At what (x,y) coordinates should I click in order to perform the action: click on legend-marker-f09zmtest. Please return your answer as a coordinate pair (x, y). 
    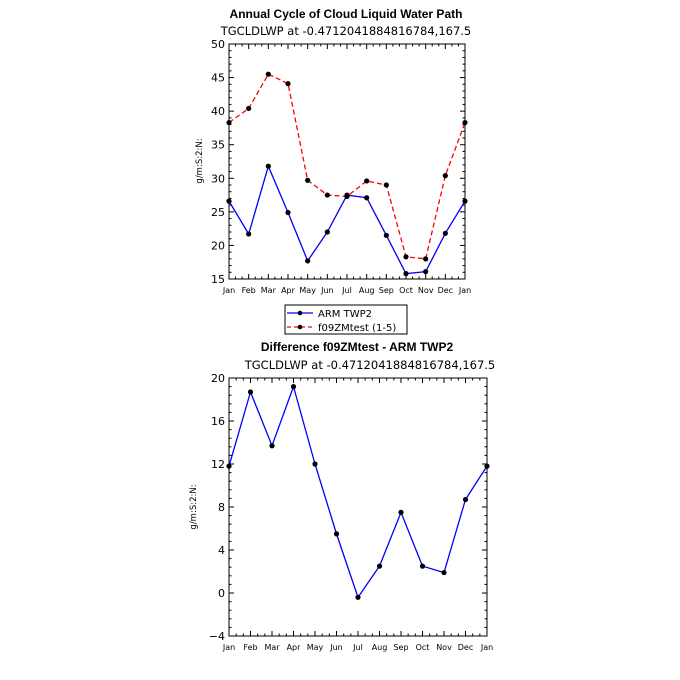
    Looking at the image, I should click on (300, 327).